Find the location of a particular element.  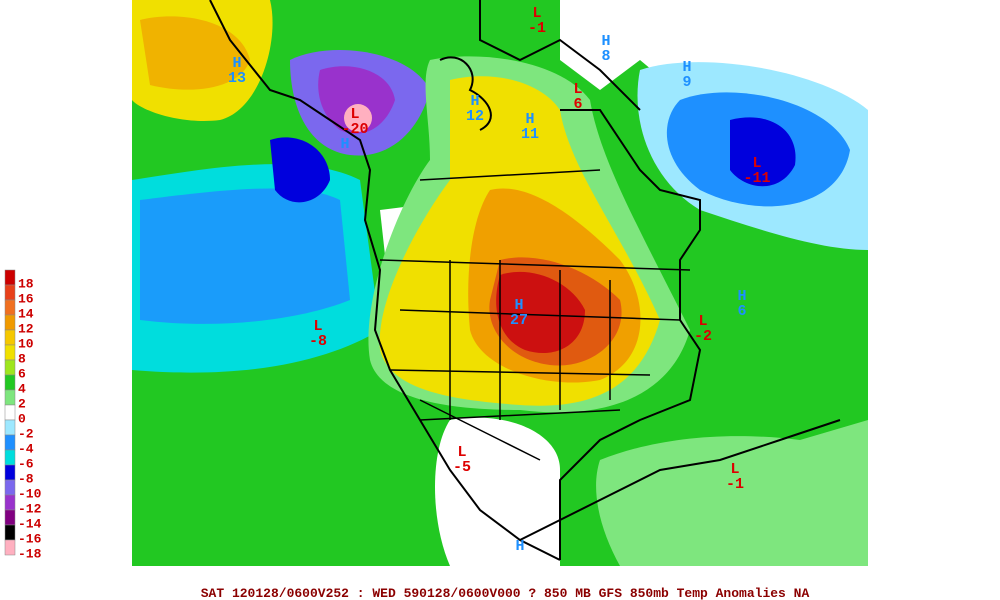

legend-label: -10 is located at coordinates (30, 493).